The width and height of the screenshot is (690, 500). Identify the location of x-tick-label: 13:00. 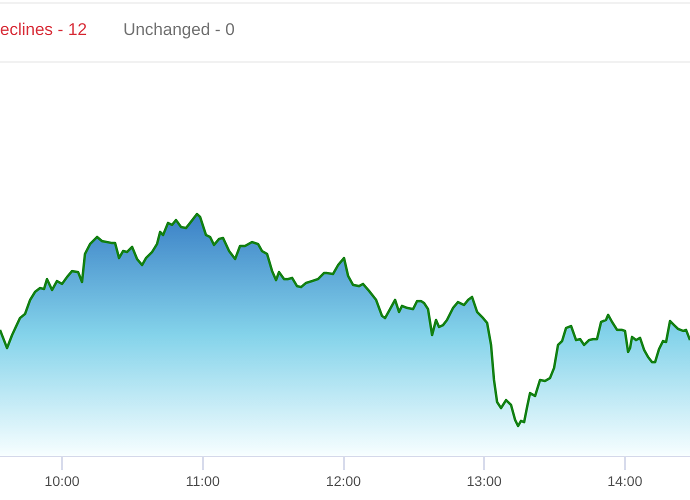
(484, 481).